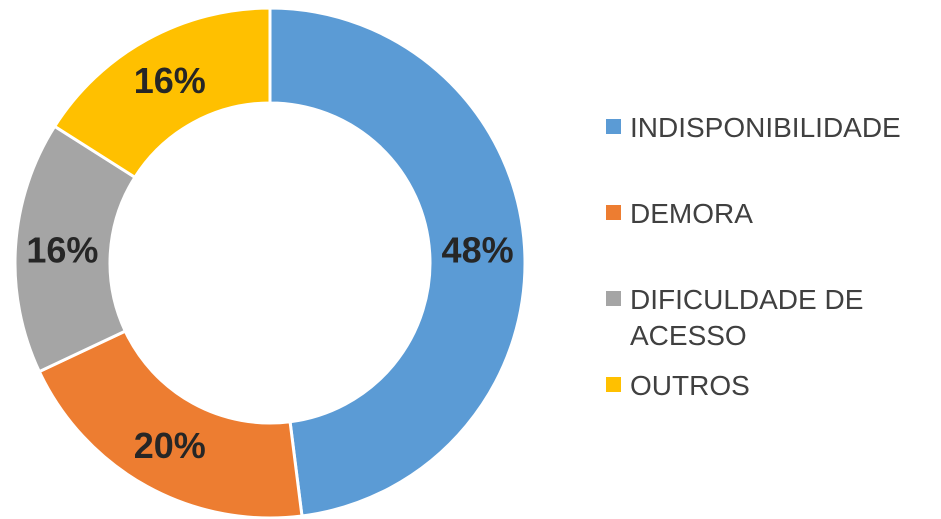 The image size is (941, 519). What do you see at coordinates (62, 249) in the screenshot?
I see `slice-label-dificuldade-de-acesso: 16%` at bounding box center [62, 249].